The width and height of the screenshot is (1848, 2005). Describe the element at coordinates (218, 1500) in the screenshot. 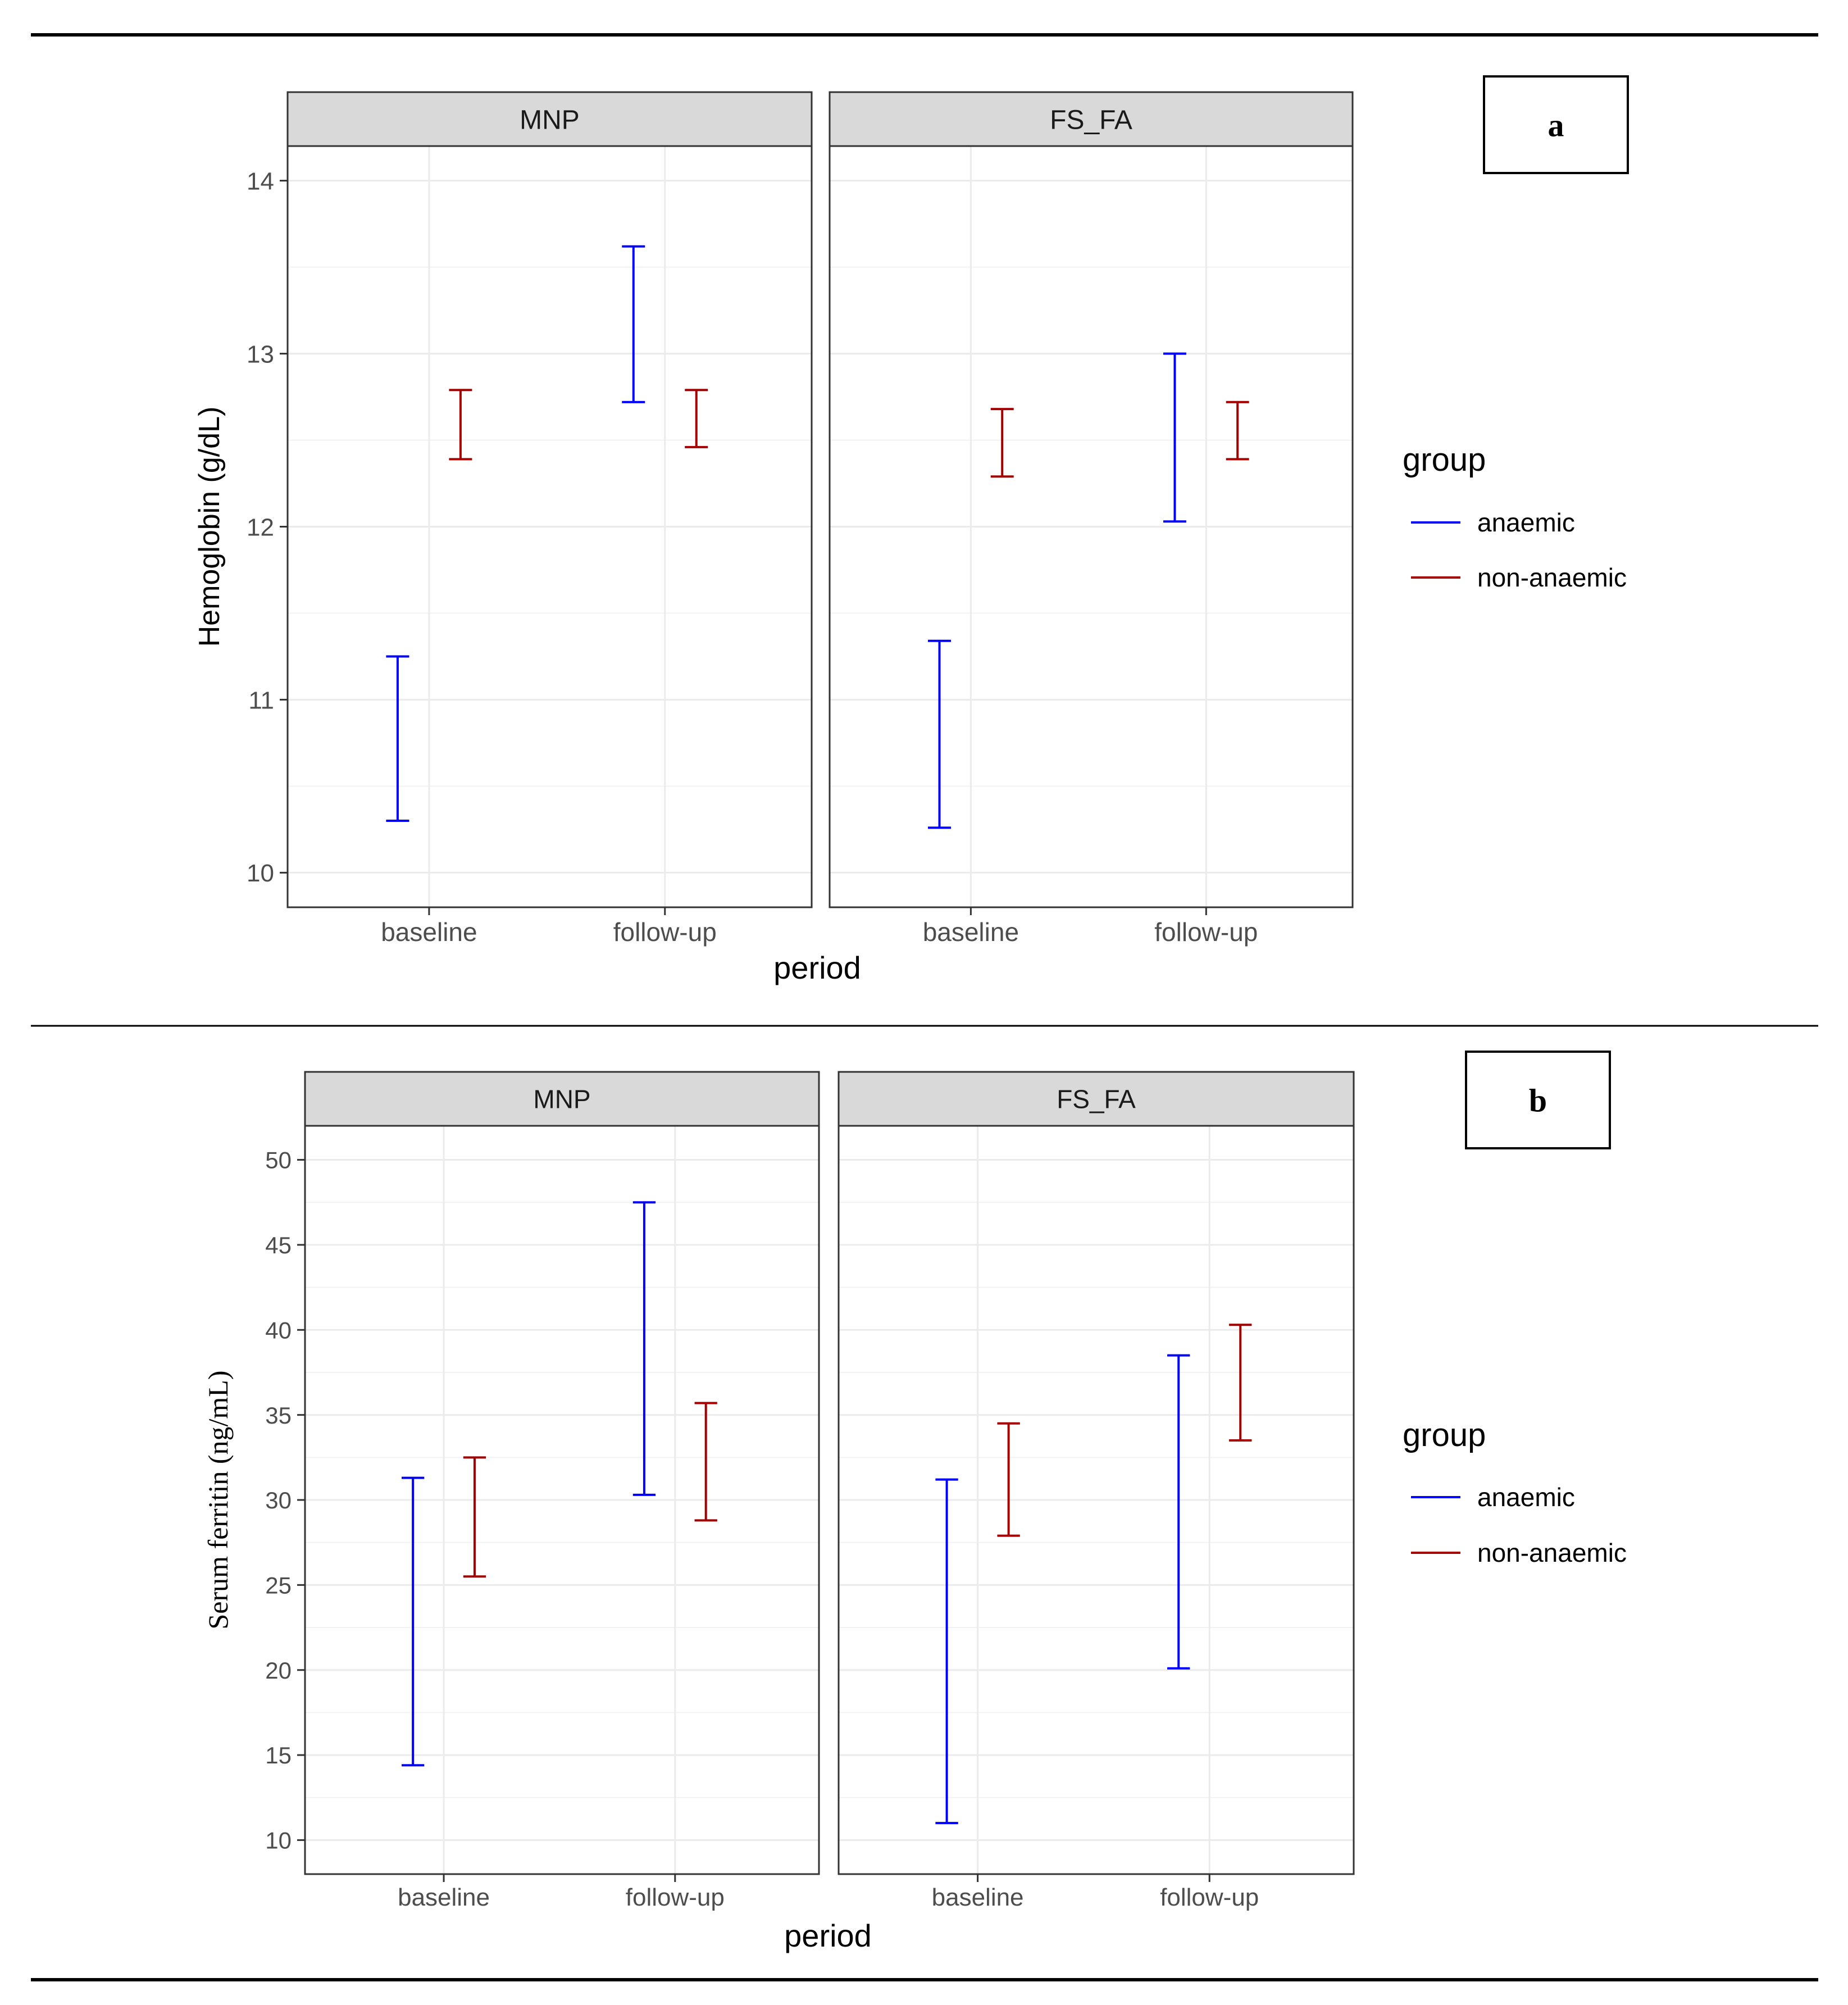

I see `y-axis-title: Serum ferritin (ng/mL)` at that location.